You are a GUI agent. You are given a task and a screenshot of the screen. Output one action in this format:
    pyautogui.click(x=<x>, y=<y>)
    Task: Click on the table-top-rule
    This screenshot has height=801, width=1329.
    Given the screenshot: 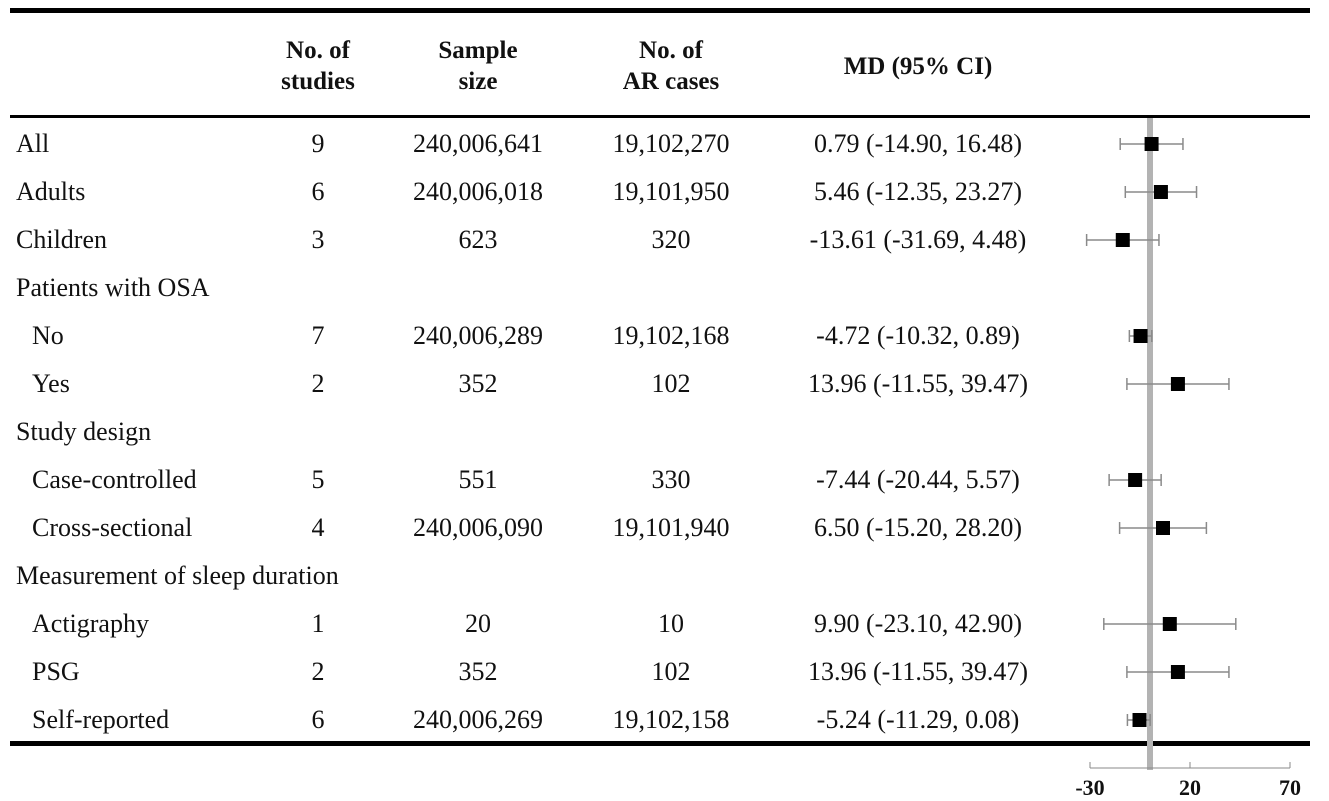 What is the action you would take?
    pyautogui.click(x=660, y=10)
    